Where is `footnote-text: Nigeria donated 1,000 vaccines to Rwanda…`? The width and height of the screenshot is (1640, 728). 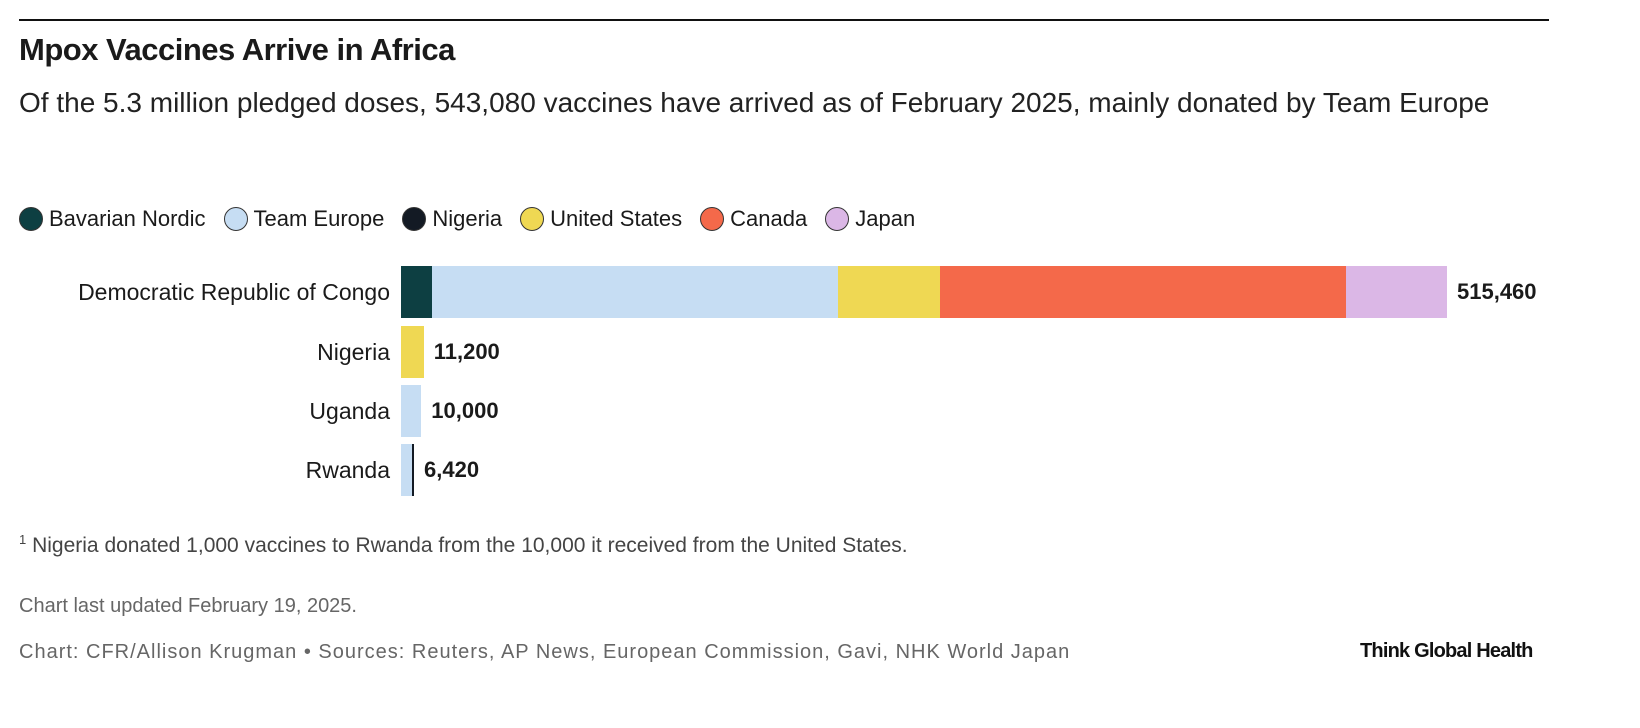
footnote-text: Nigeria donated 1,000 vaccines to Rwanda… is located at coordinates (470, 545).